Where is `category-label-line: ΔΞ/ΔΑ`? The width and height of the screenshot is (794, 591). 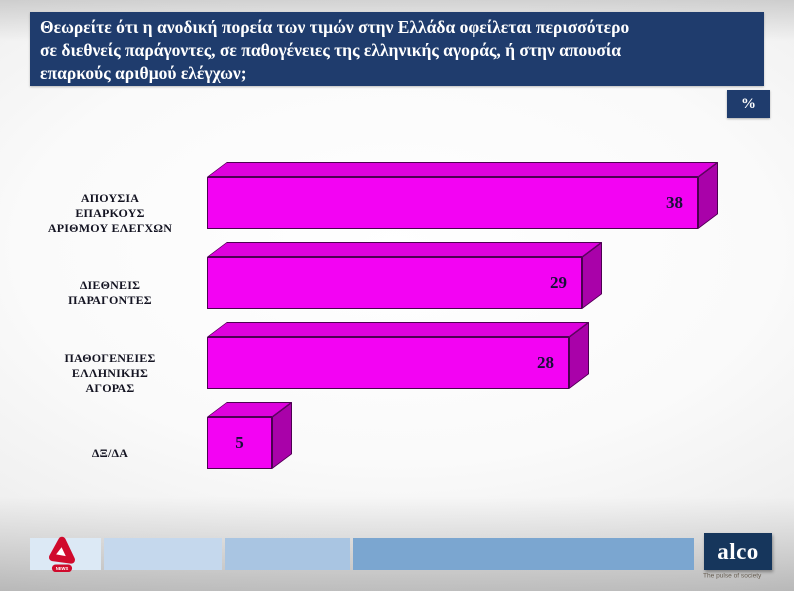 category-label-line: ΔΞ/ΔΑ is located at coordinates (110, 452).